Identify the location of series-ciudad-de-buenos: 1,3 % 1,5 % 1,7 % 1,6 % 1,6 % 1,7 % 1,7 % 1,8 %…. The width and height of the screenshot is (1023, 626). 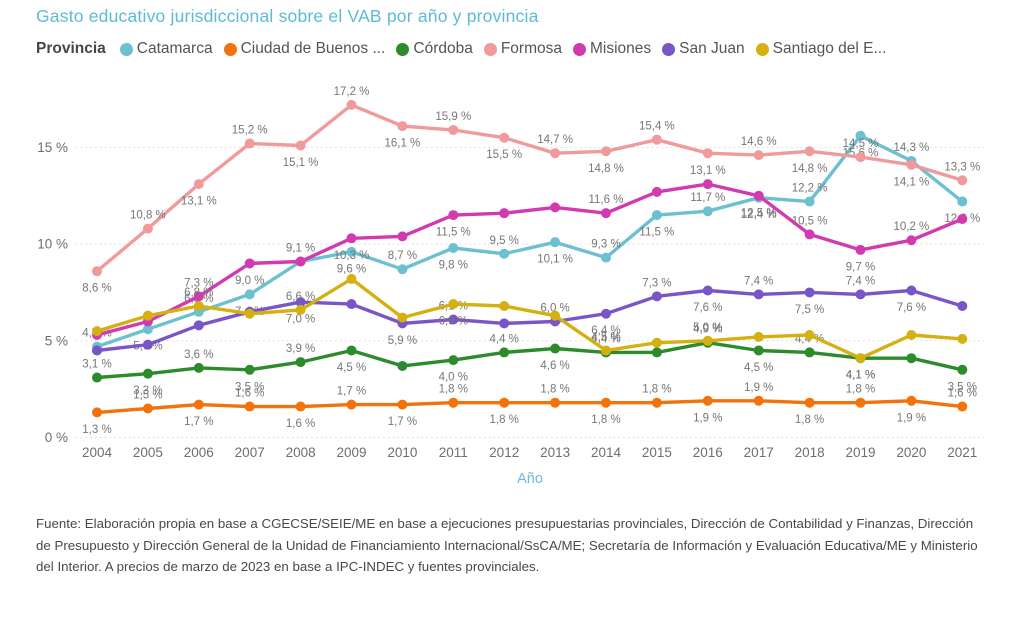
(529, 409).